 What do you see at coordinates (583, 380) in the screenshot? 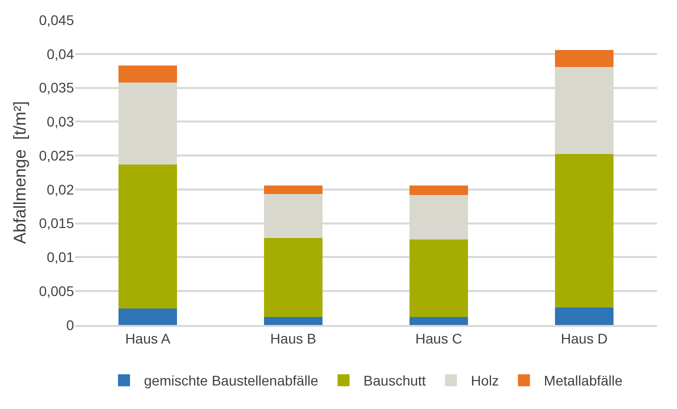
I see `legend-label: Metallabfälle` at bounding box center [583, 380].